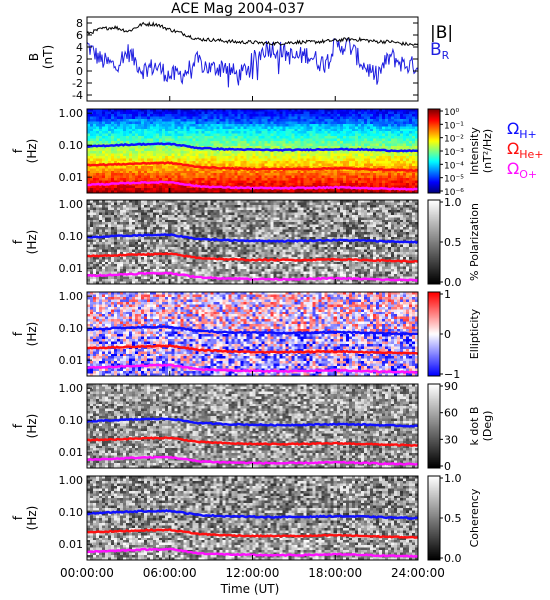 The width and height of the screenshot is (550, 600). What do you see at coordinates (528, 134) in the screenshot?
I see `ion-legend-subscript: H+` at bounding box center [528, 134].